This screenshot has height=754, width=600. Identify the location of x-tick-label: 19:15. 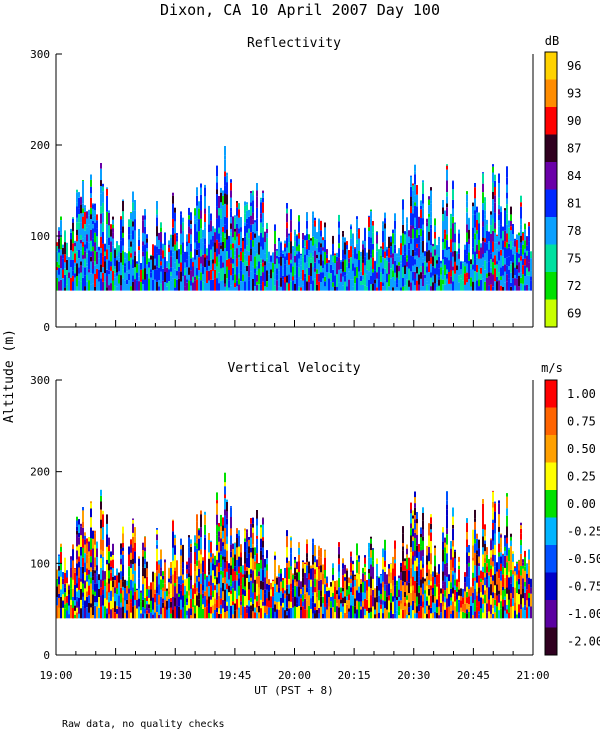
(115, 675).